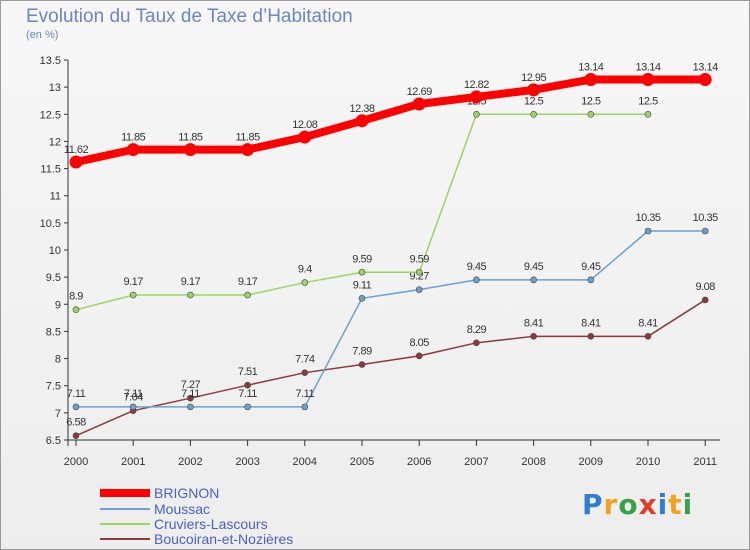 This screenshot has height=550, width=750. I want to click on legend-swatch-boucoiran, so click(125, 539).